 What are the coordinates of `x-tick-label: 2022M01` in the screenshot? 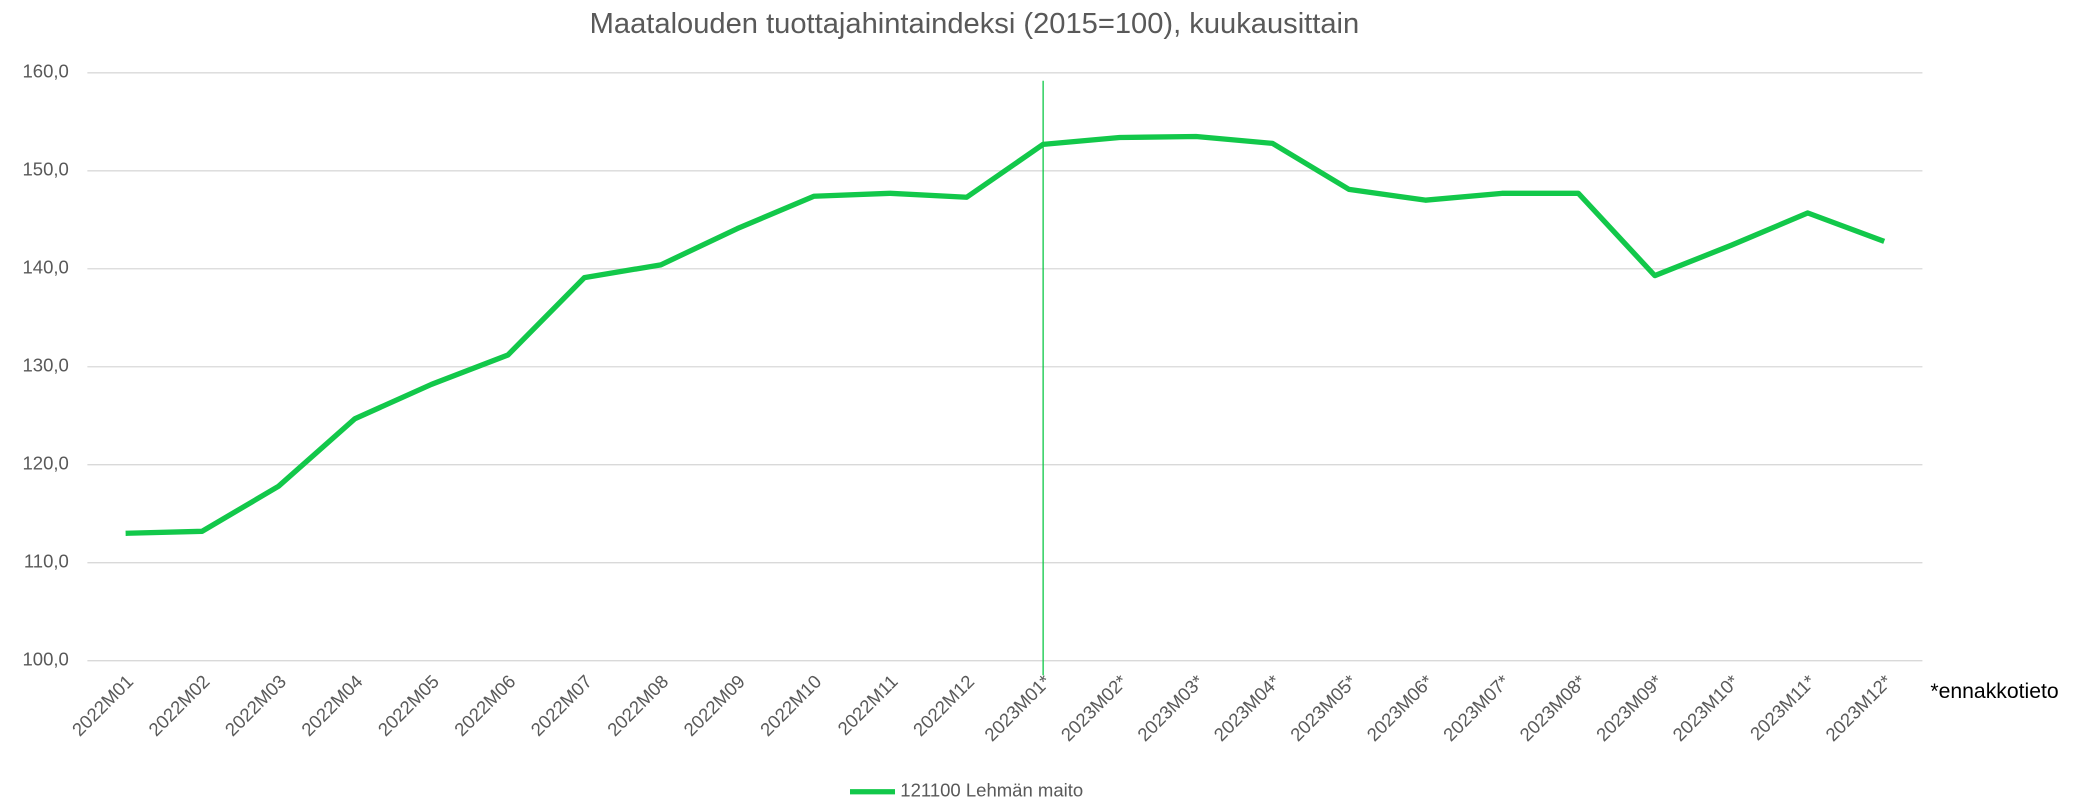 It's located at (102, 705).